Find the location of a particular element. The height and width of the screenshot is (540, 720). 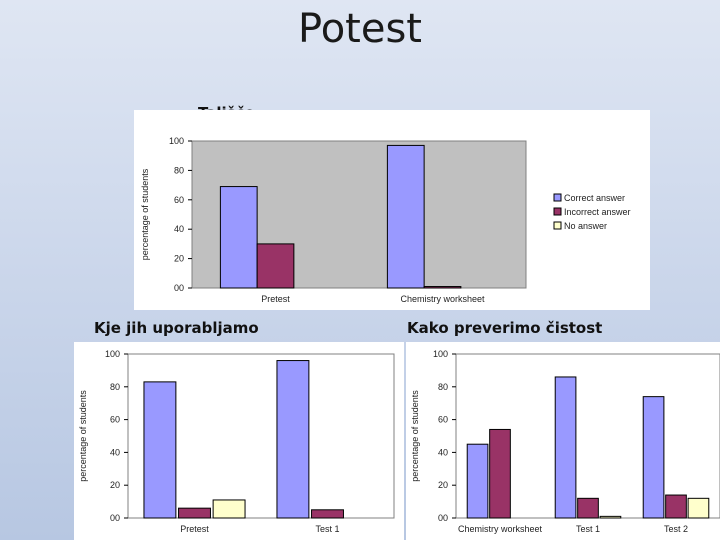

y-axis-label-melting: percentage of students is located at coordinates (145, 214).